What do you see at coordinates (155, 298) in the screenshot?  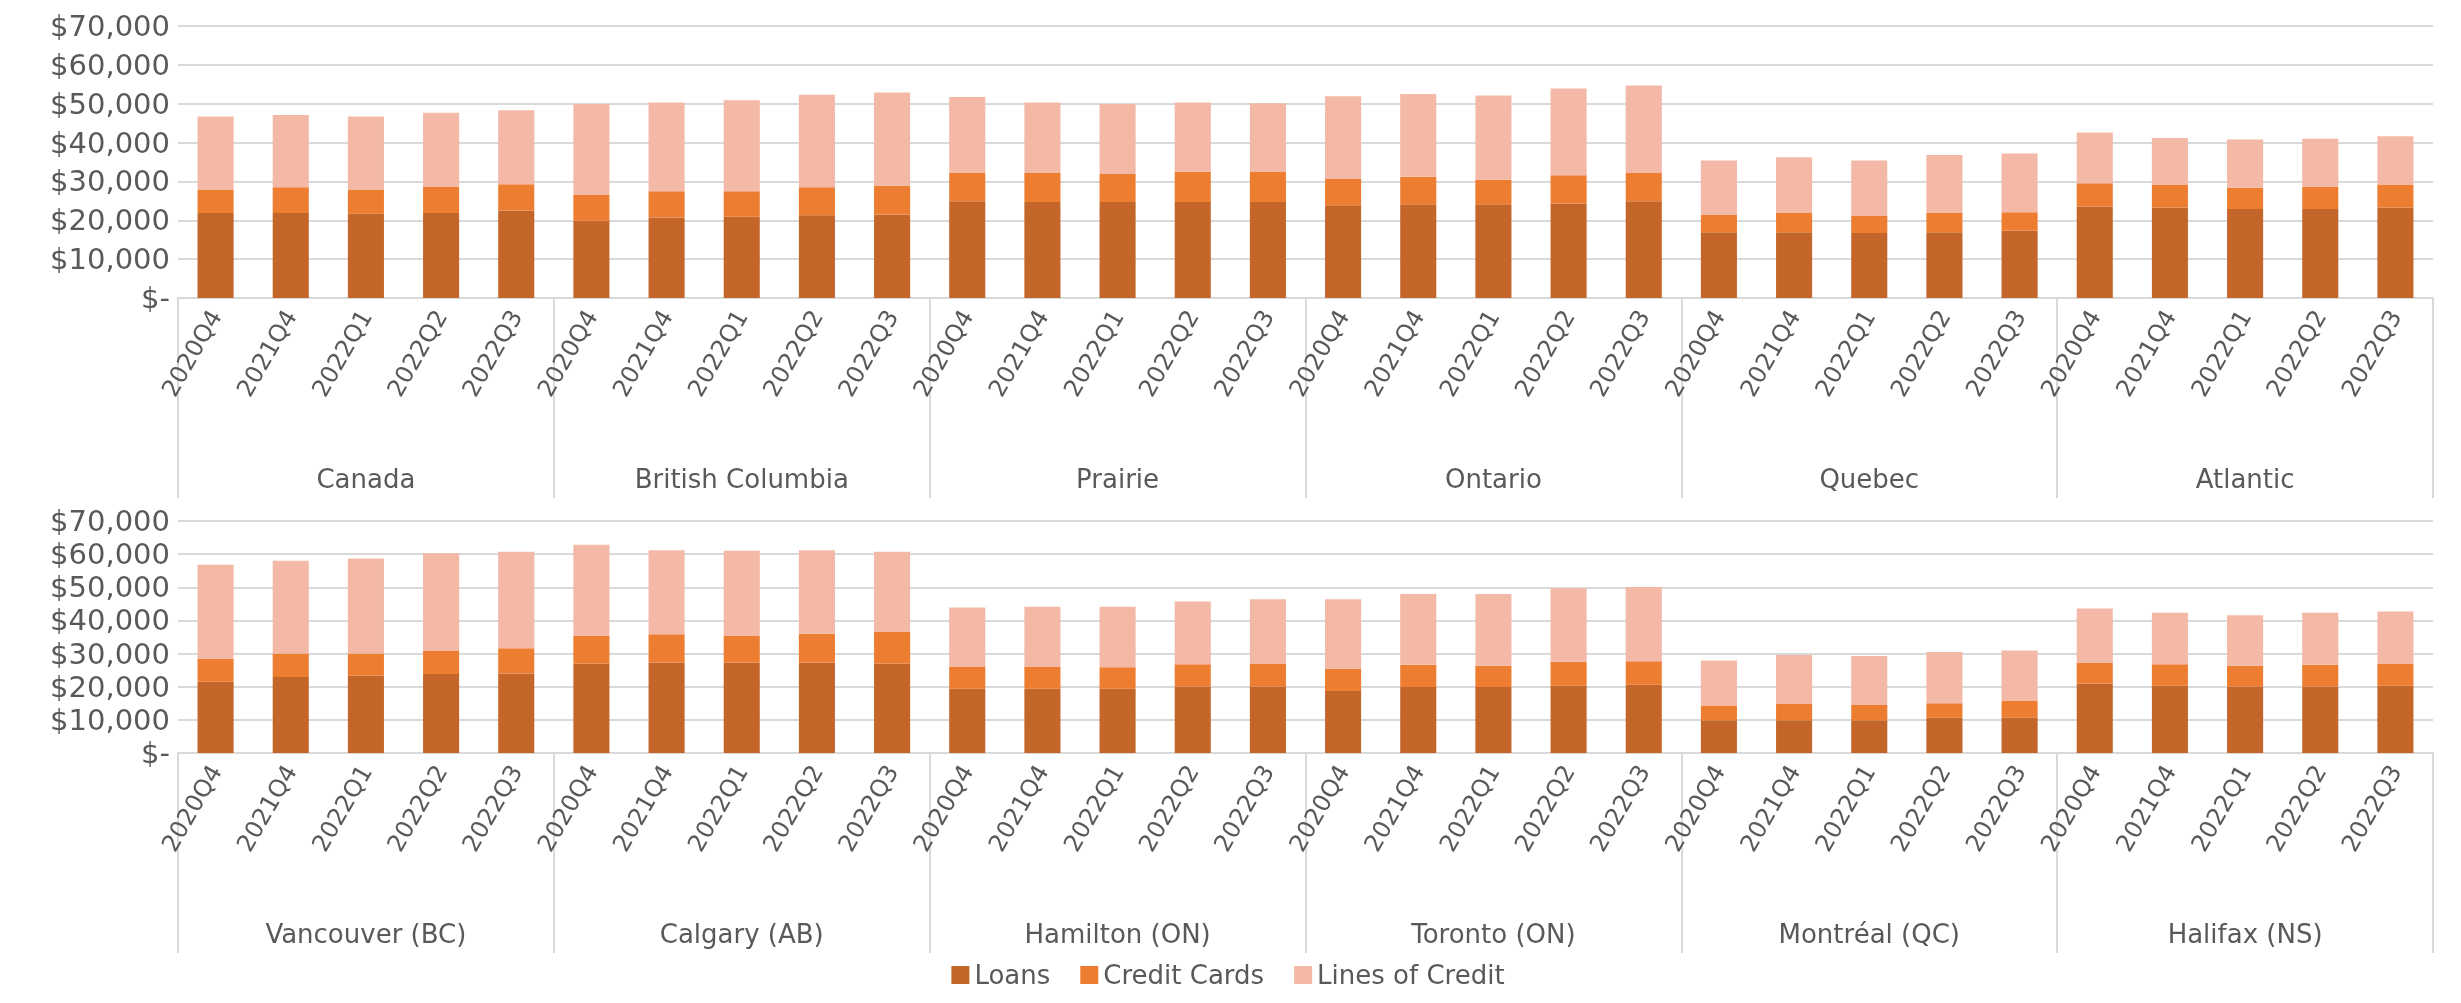 I see `y-tick-label: $-` at bounding box center [155, 298].